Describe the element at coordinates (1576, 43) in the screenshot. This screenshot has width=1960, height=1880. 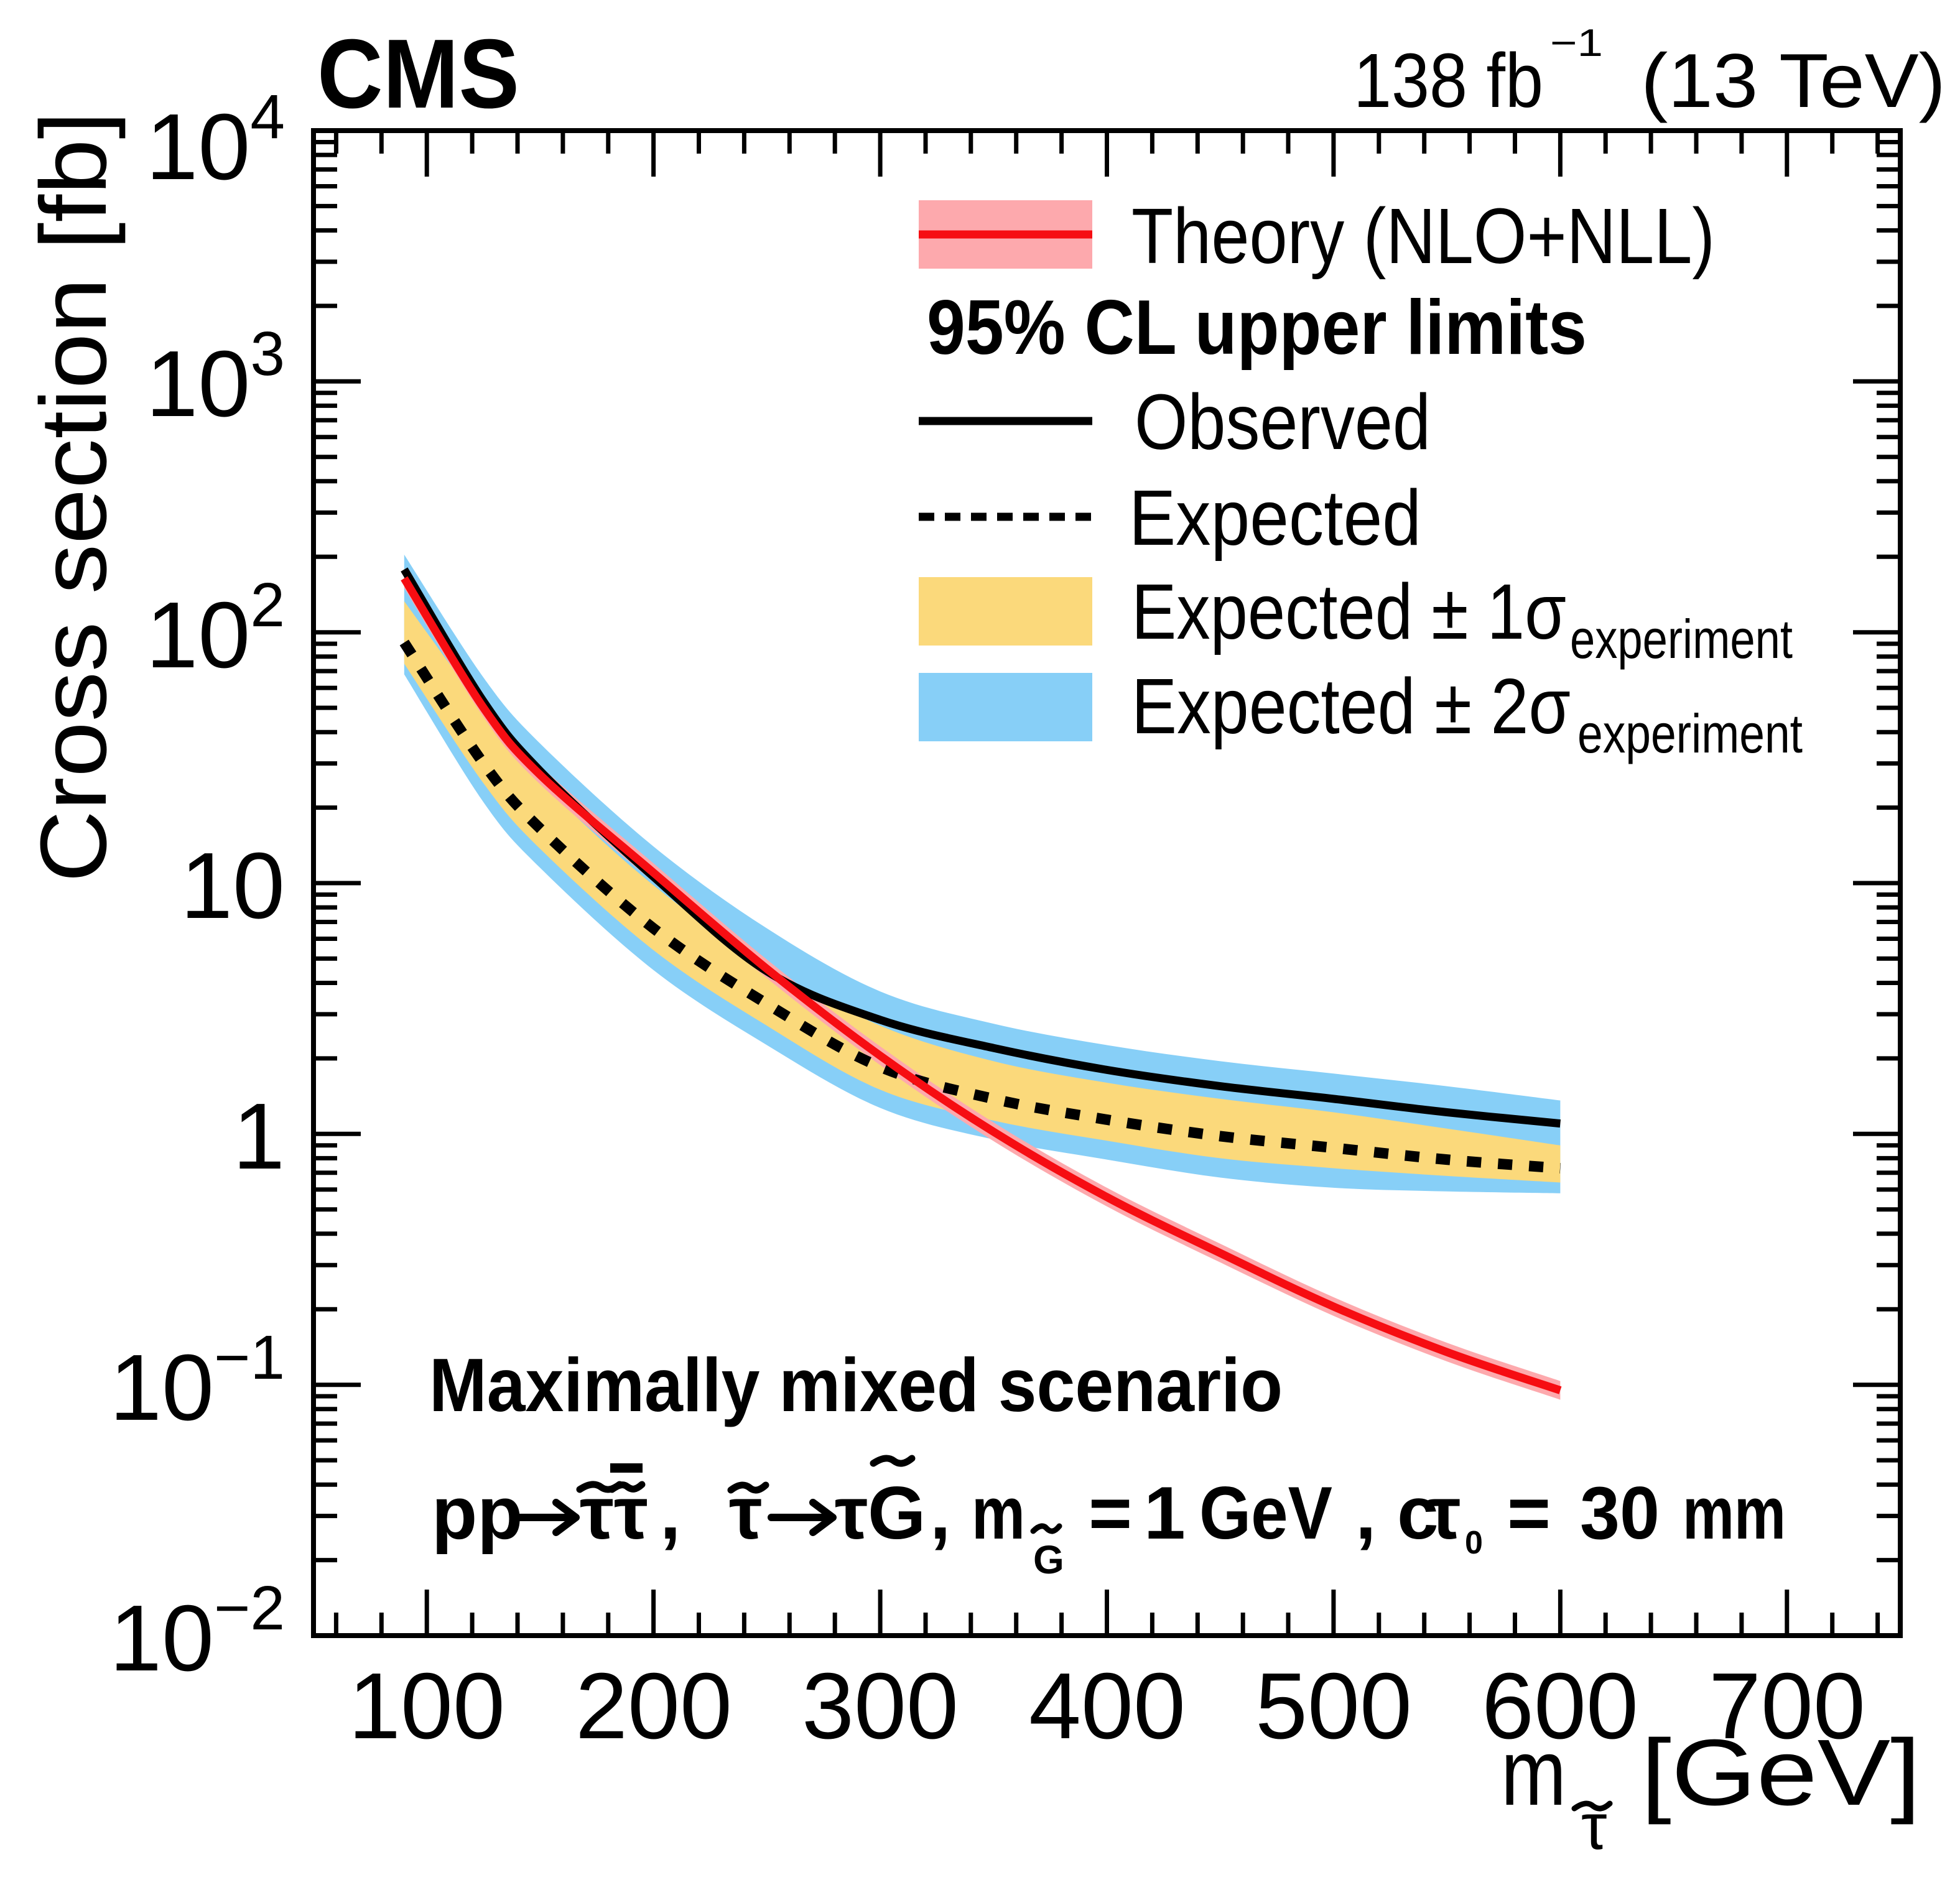
I see `svg-text: −1` at that location.